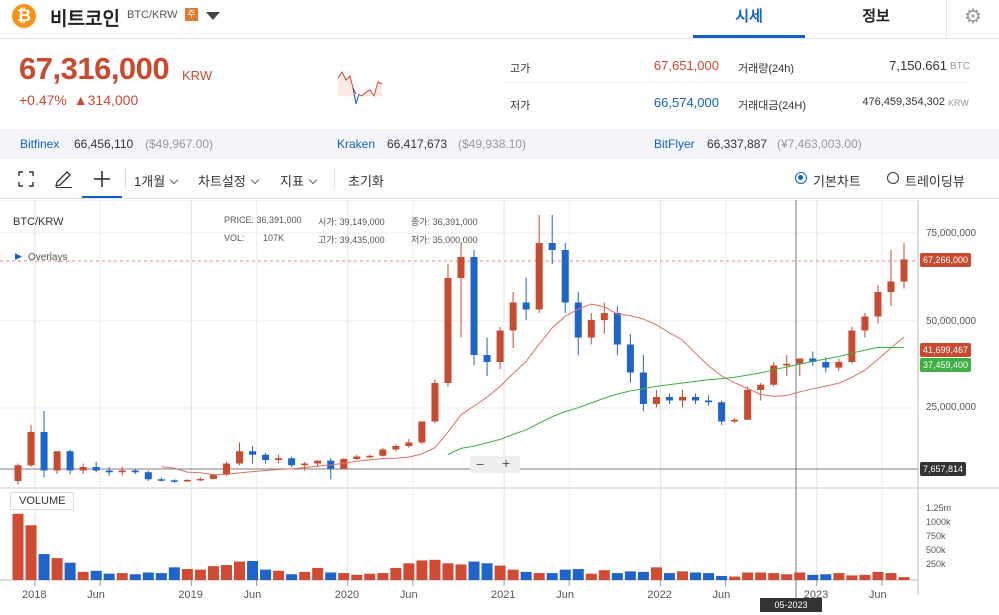  Describe the element at coordinates (951, 233) in the screenshot. I see `y-tick-75m: 75,000,000` at that location.